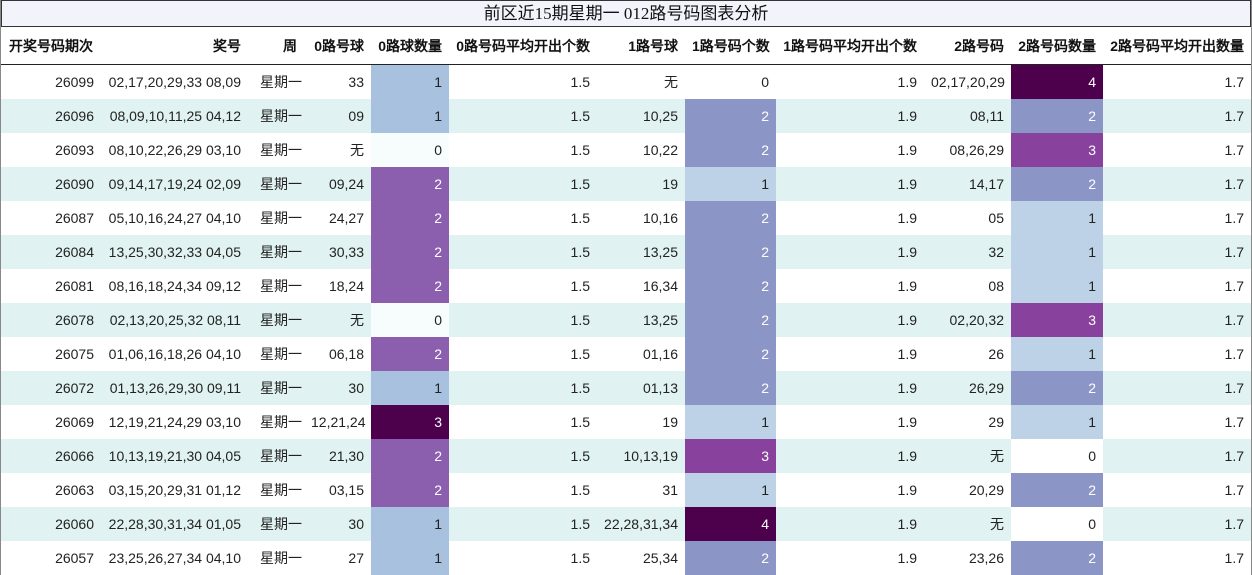  I want to click on header-route0-count: 0路球数量, so click(410, 46).